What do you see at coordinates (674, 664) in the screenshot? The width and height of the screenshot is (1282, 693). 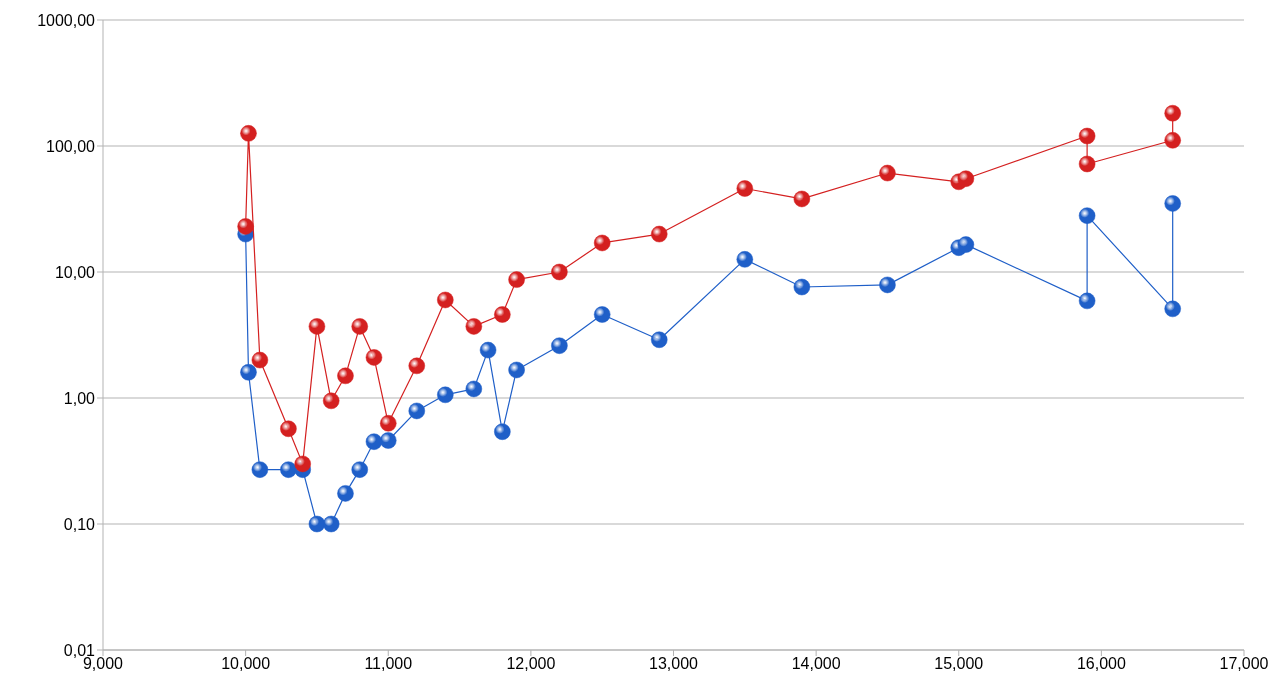 I see `x-tick-label: 13,000` at bounding box center [674, 664].